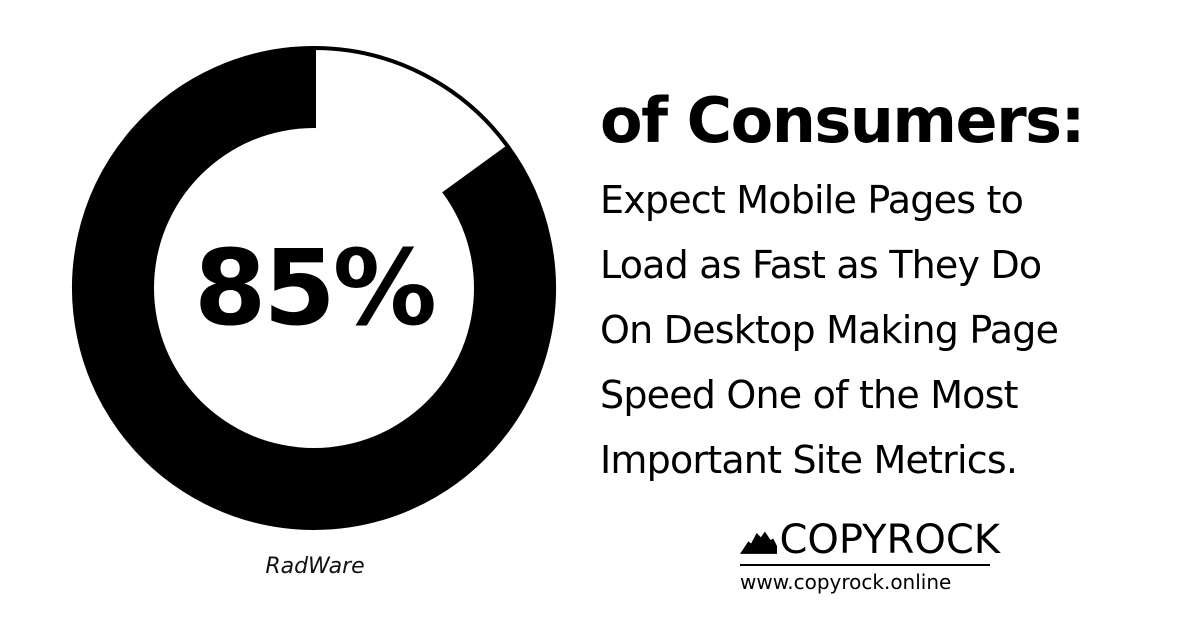  Describe the element at coordinates (821, 265) in the screenshot. I see `body-line: Load as Fast as They Do` at that location.